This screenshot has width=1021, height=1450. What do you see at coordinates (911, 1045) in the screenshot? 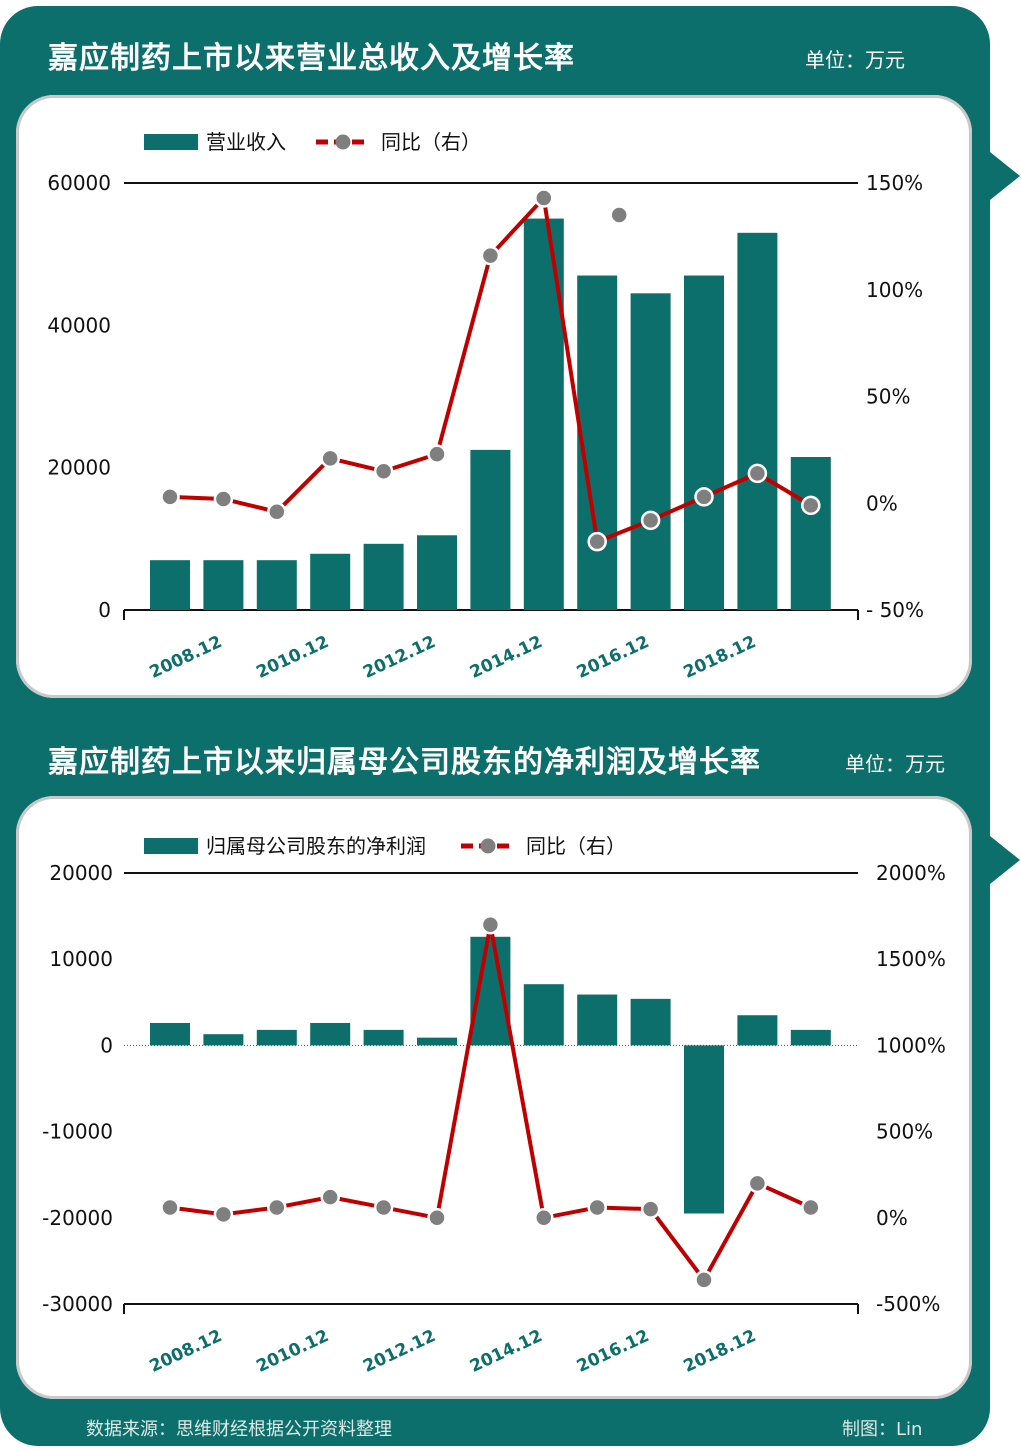
I see `right-tick-label: 1000%` at bounding box center [911, 1045].